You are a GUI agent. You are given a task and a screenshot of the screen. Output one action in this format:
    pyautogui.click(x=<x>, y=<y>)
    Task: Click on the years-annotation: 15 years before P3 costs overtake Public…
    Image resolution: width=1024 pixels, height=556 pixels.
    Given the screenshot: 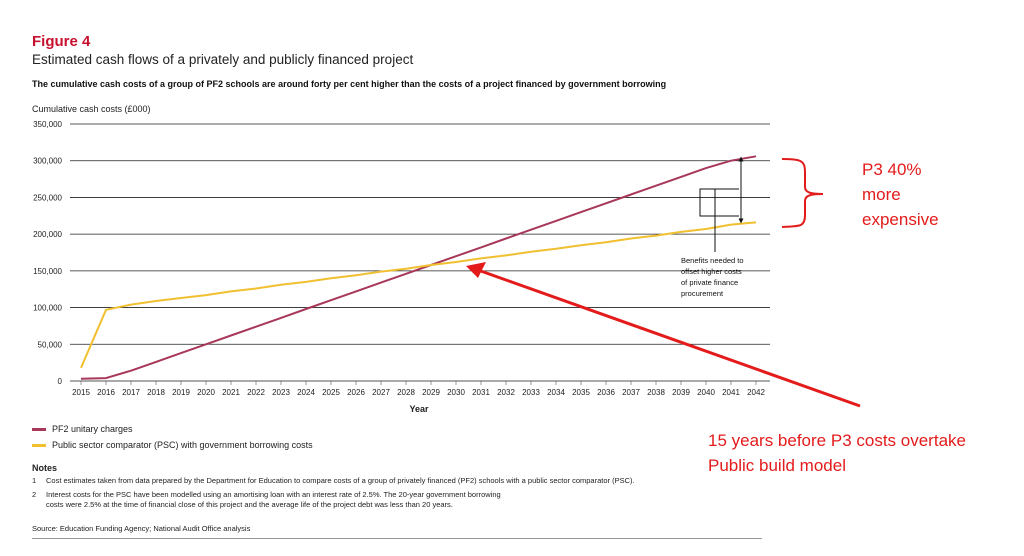 What is the action you would take?
    pyautogui.click(x=837, y=453)
    